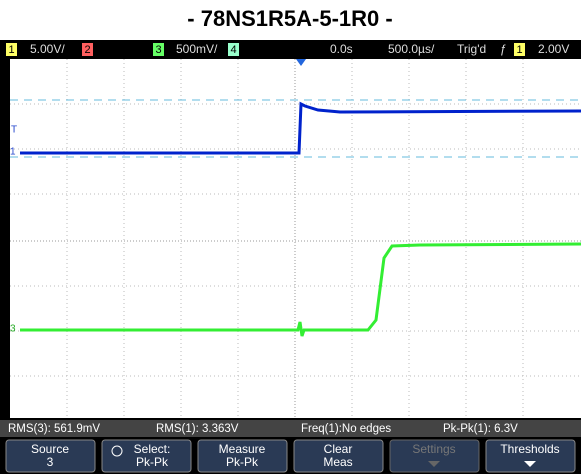 The height and width of the screenshot is (474, 581). What do you see at coordinates (503, 49) in the screenshot?
I see `trigger-edge: ƒ` at bounding box center [503, 49].